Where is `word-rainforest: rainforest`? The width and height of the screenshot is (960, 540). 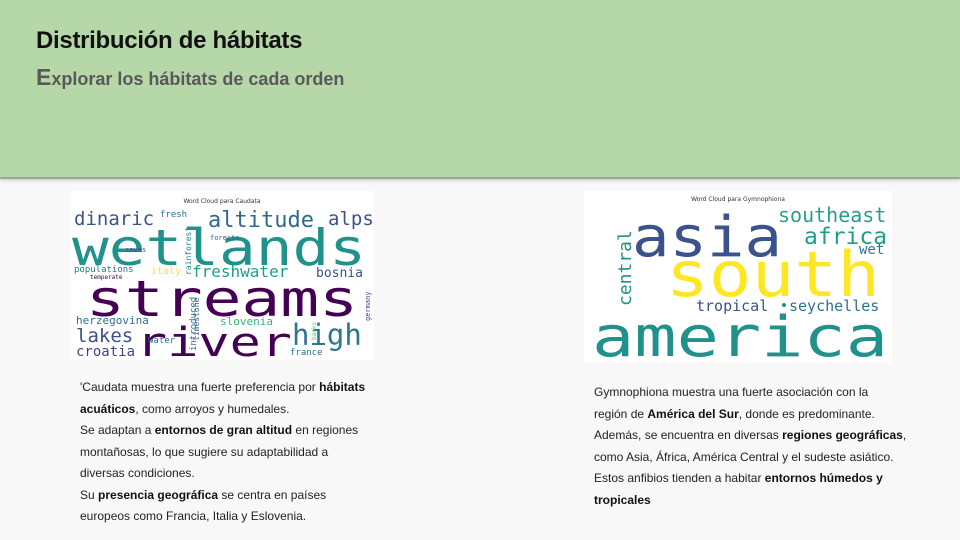
word-rainforest: rainforest is located at coordinates (188, 251).